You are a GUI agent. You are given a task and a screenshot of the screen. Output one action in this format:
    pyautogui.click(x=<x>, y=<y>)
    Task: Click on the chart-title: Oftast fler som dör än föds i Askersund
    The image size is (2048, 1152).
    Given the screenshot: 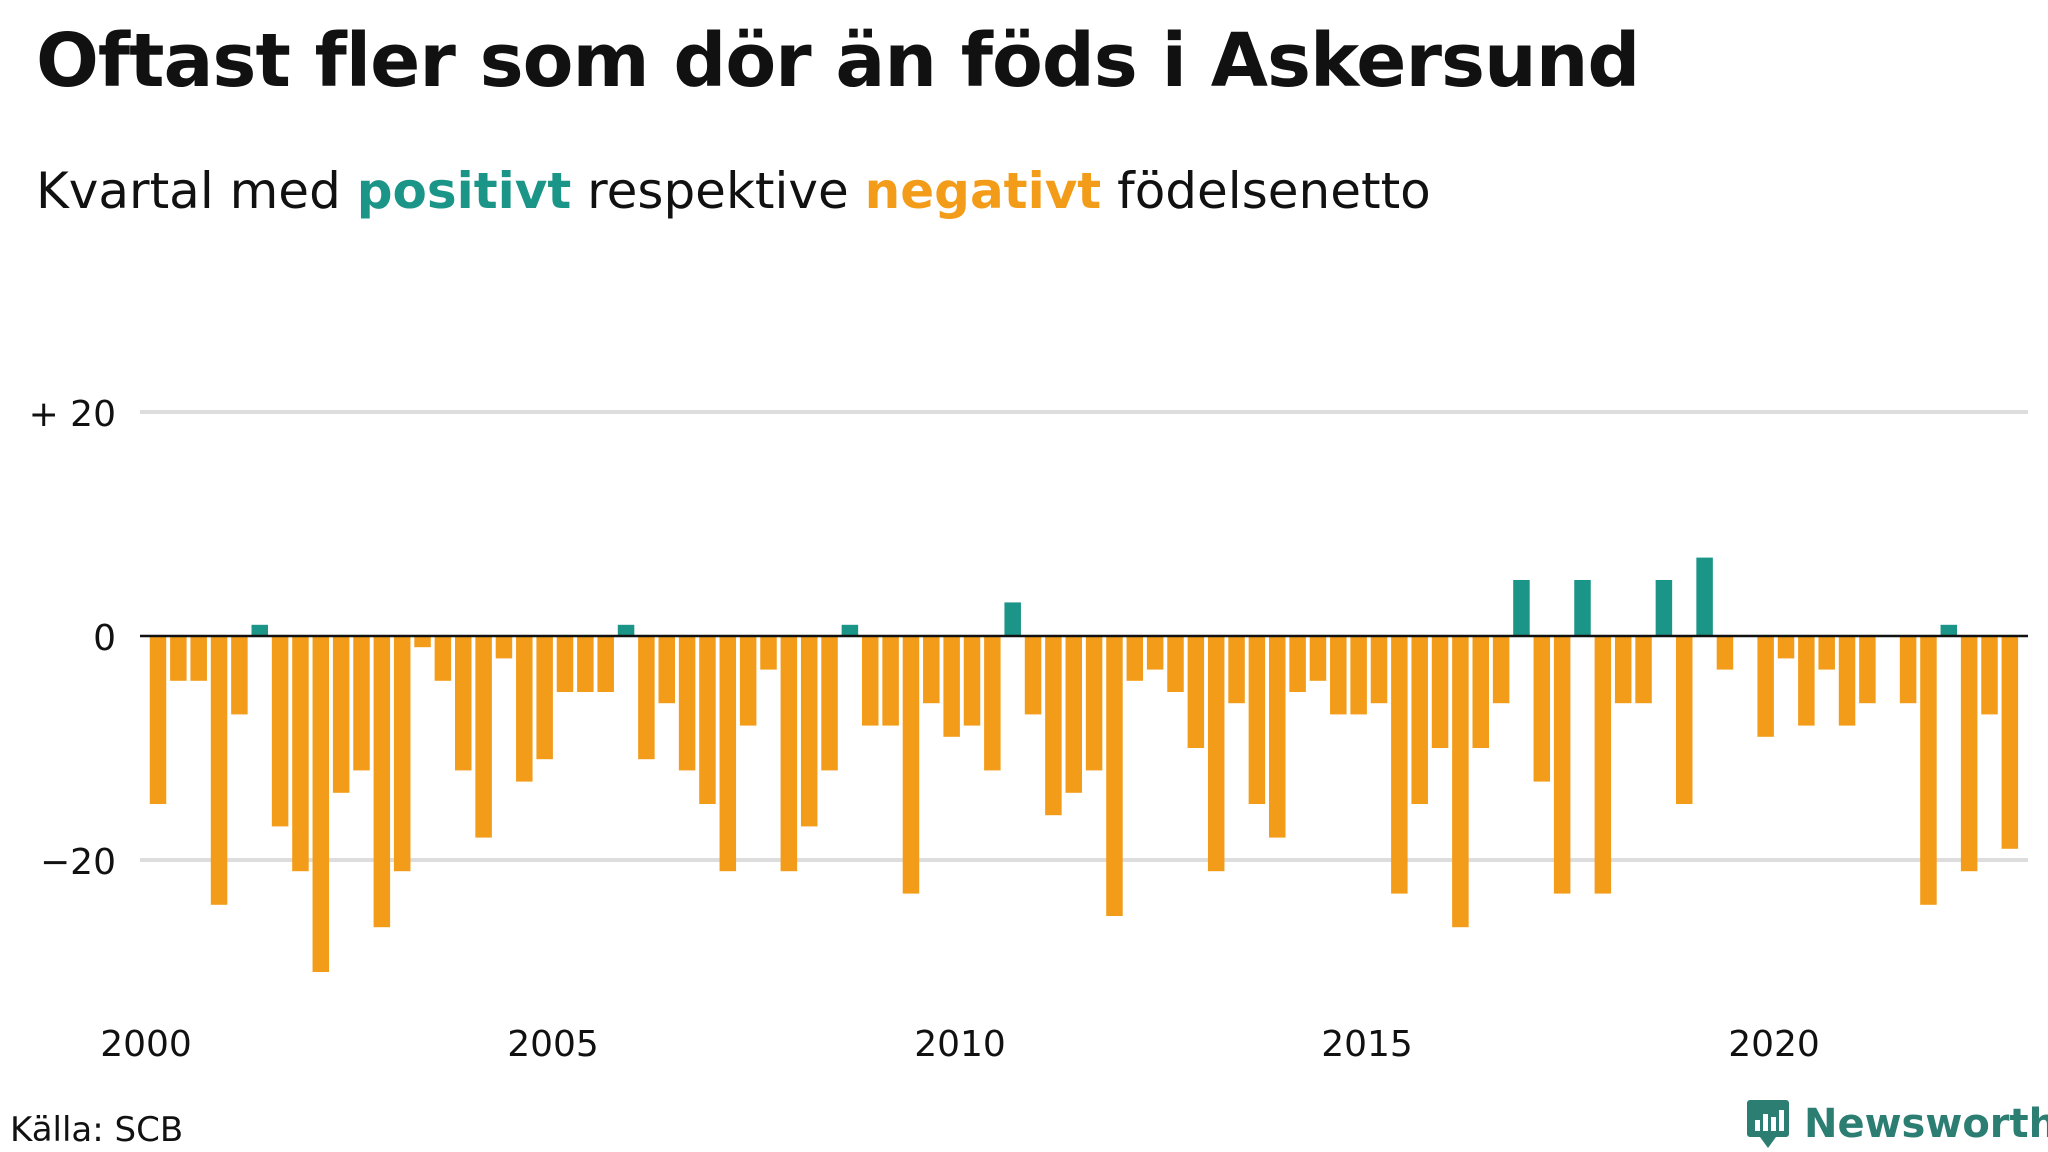 What is the action you would take?
    pyautogui.click(x=838, y=61)
    